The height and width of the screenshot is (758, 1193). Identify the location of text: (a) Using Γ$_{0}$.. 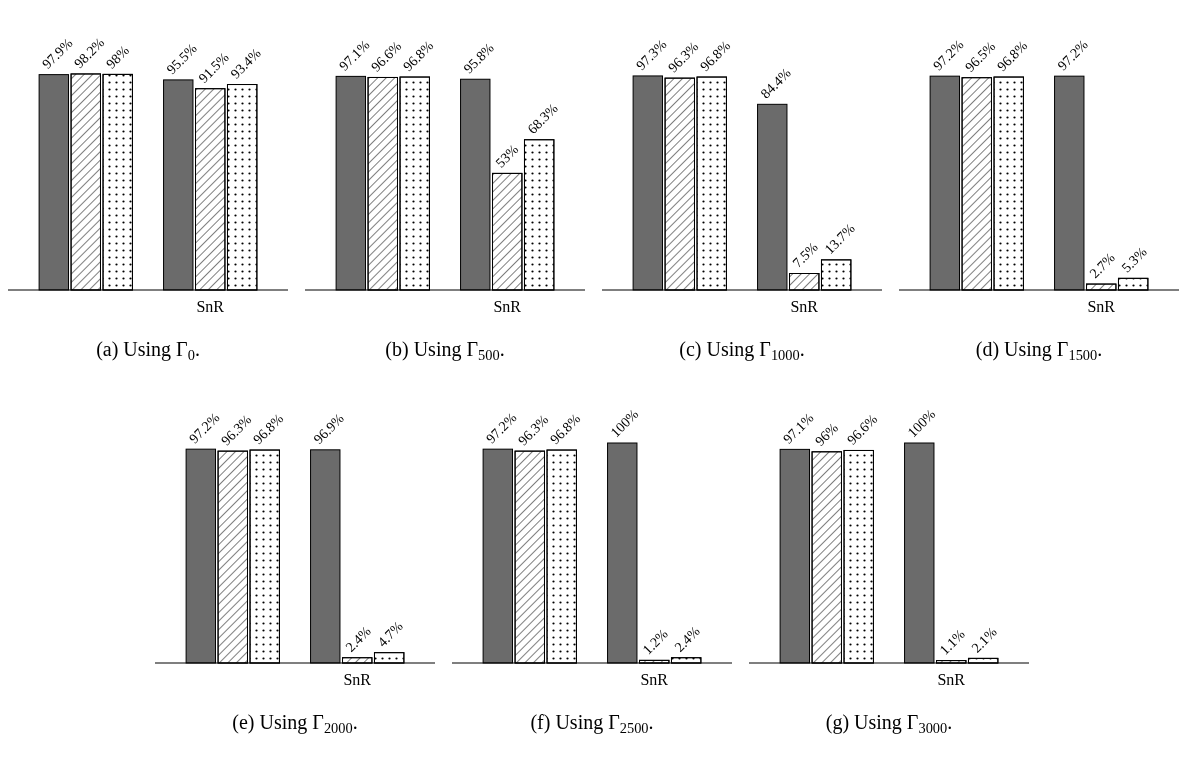
(148, 350).